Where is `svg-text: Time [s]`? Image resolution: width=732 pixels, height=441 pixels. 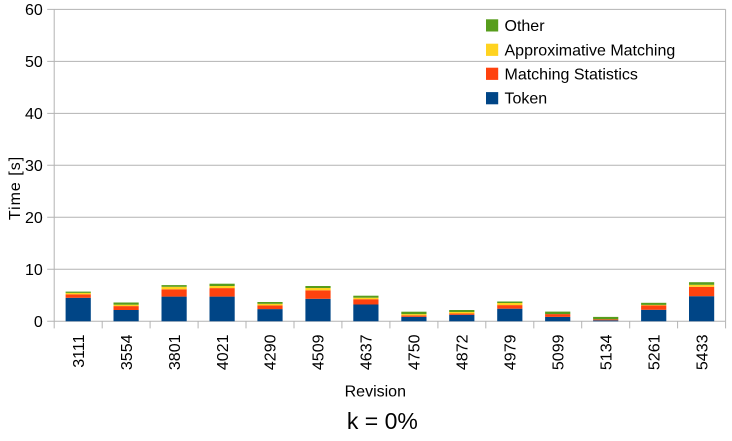 svg-text: Time [s] is located at coordinates (15, 188).